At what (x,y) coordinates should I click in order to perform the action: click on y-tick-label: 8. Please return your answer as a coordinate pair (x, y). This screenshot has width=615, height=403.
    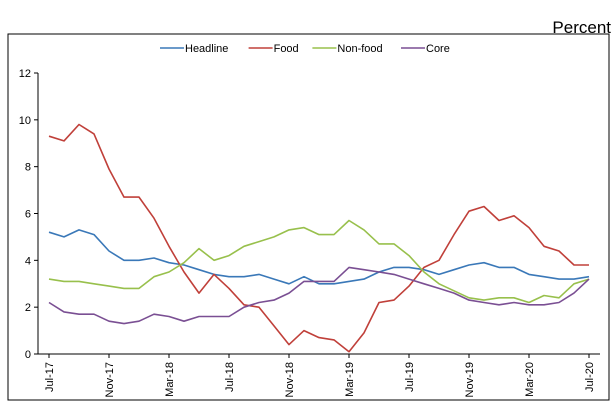
    Looking at the image, I should click on (28, 168).